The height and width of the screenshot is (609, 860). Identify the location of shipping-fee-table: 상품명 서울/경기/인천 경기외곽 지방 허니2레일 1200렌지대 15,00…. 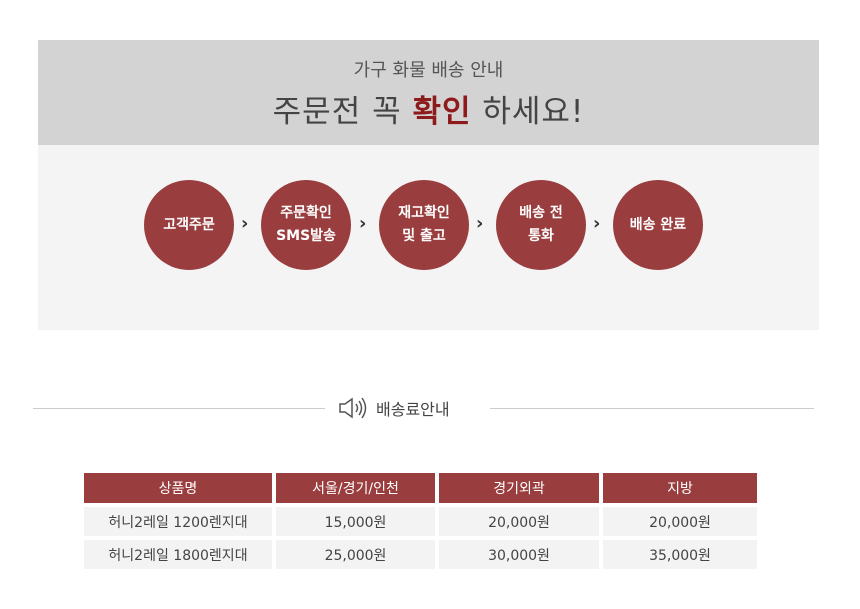
(420, 521).